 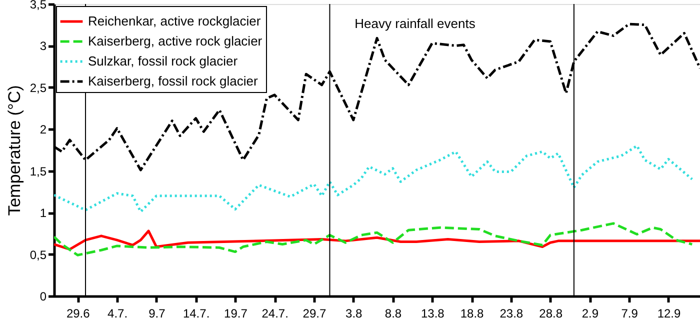 What do you see at coordinates (629, 313) in the screenshot?
I see `x-tick-label: 7.9` at bounding box center [629, 313].